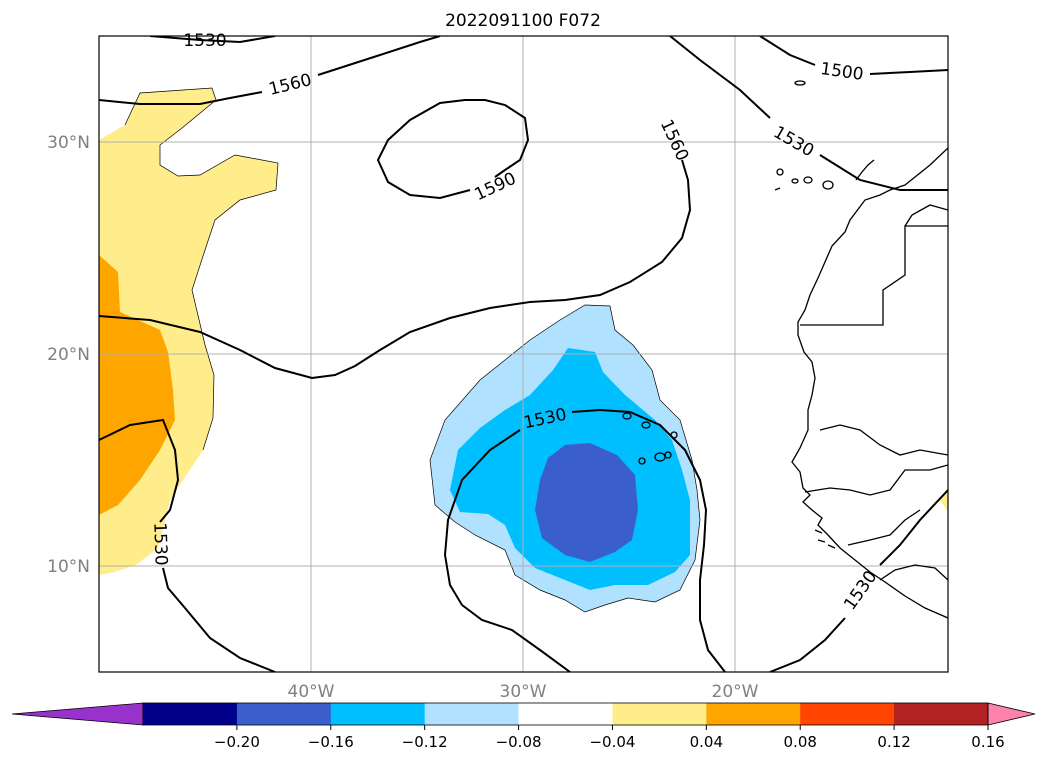 Image resolution: width=1047 pixels, height=765 pixels. What do you see at coordinates (523, 692) in the screenshot?
I see `lon-label-30w: 30°W` at bounding box center [523, 692].